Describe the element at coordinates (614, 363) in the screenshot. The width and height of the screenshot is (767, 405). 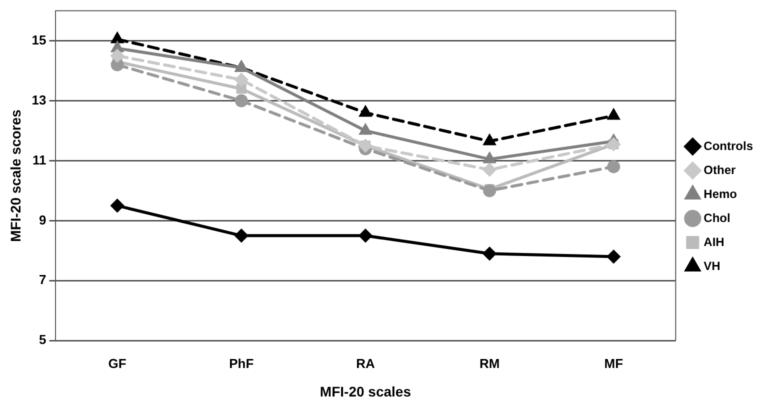
I see `x-tick-label: MF` at that location.